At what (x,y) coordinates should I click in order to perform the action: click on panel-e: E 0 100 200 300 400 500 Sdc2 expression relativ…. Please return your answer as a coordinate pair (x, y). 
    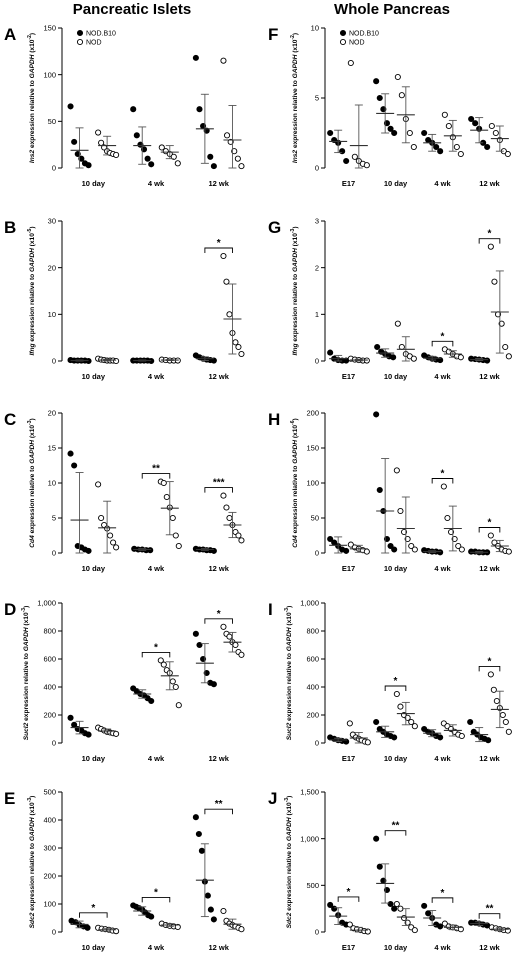
    Looking at the image, I should click on (124, 870).